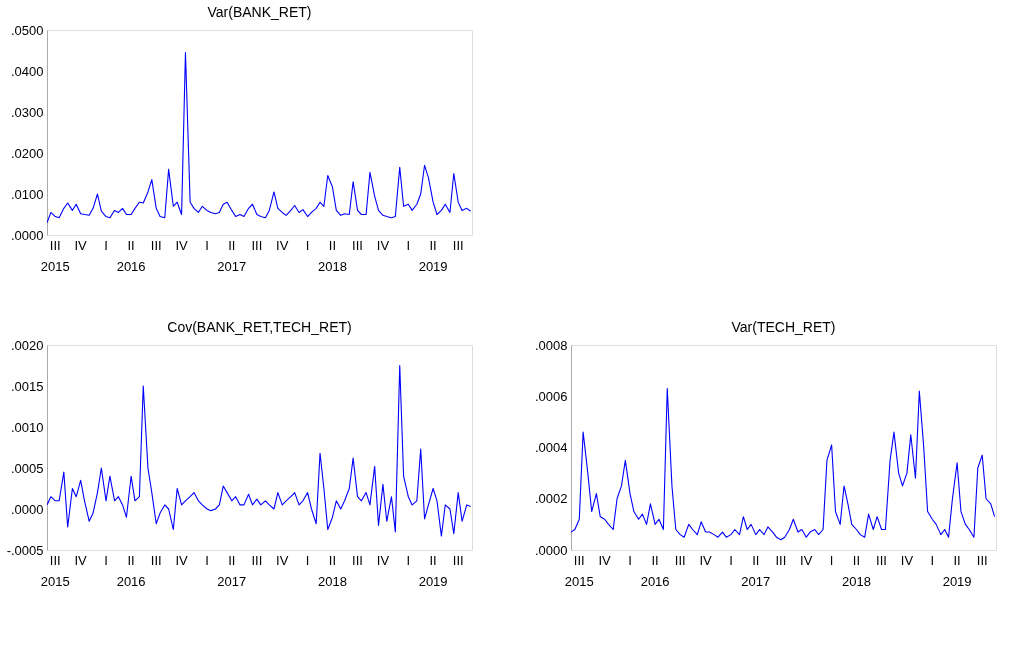 This screenshot has height=652, width=1020. I want to click on y-tick-label: -.0005, so click(25, 550).